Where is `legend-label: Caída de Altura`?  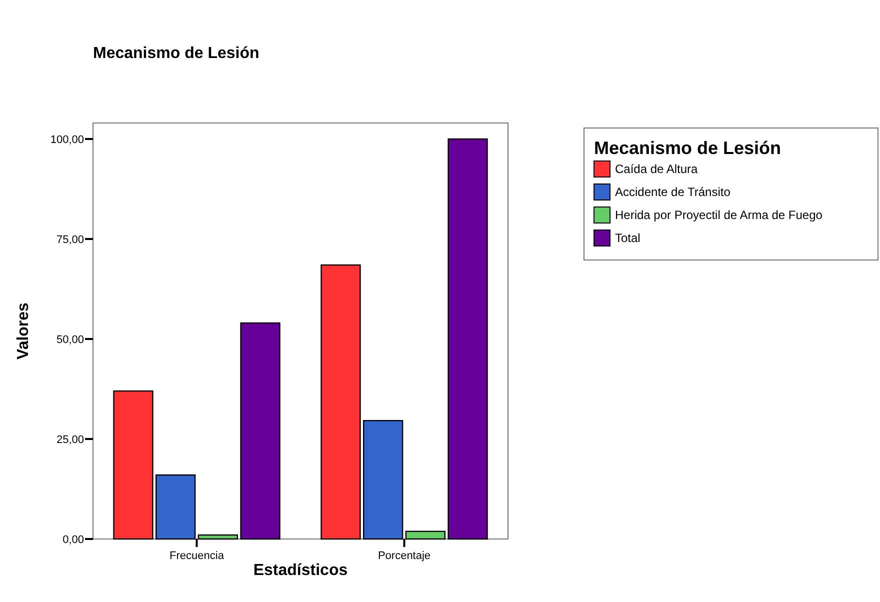 legend-label: Caída de Altura is located at coordinates (656, 169).